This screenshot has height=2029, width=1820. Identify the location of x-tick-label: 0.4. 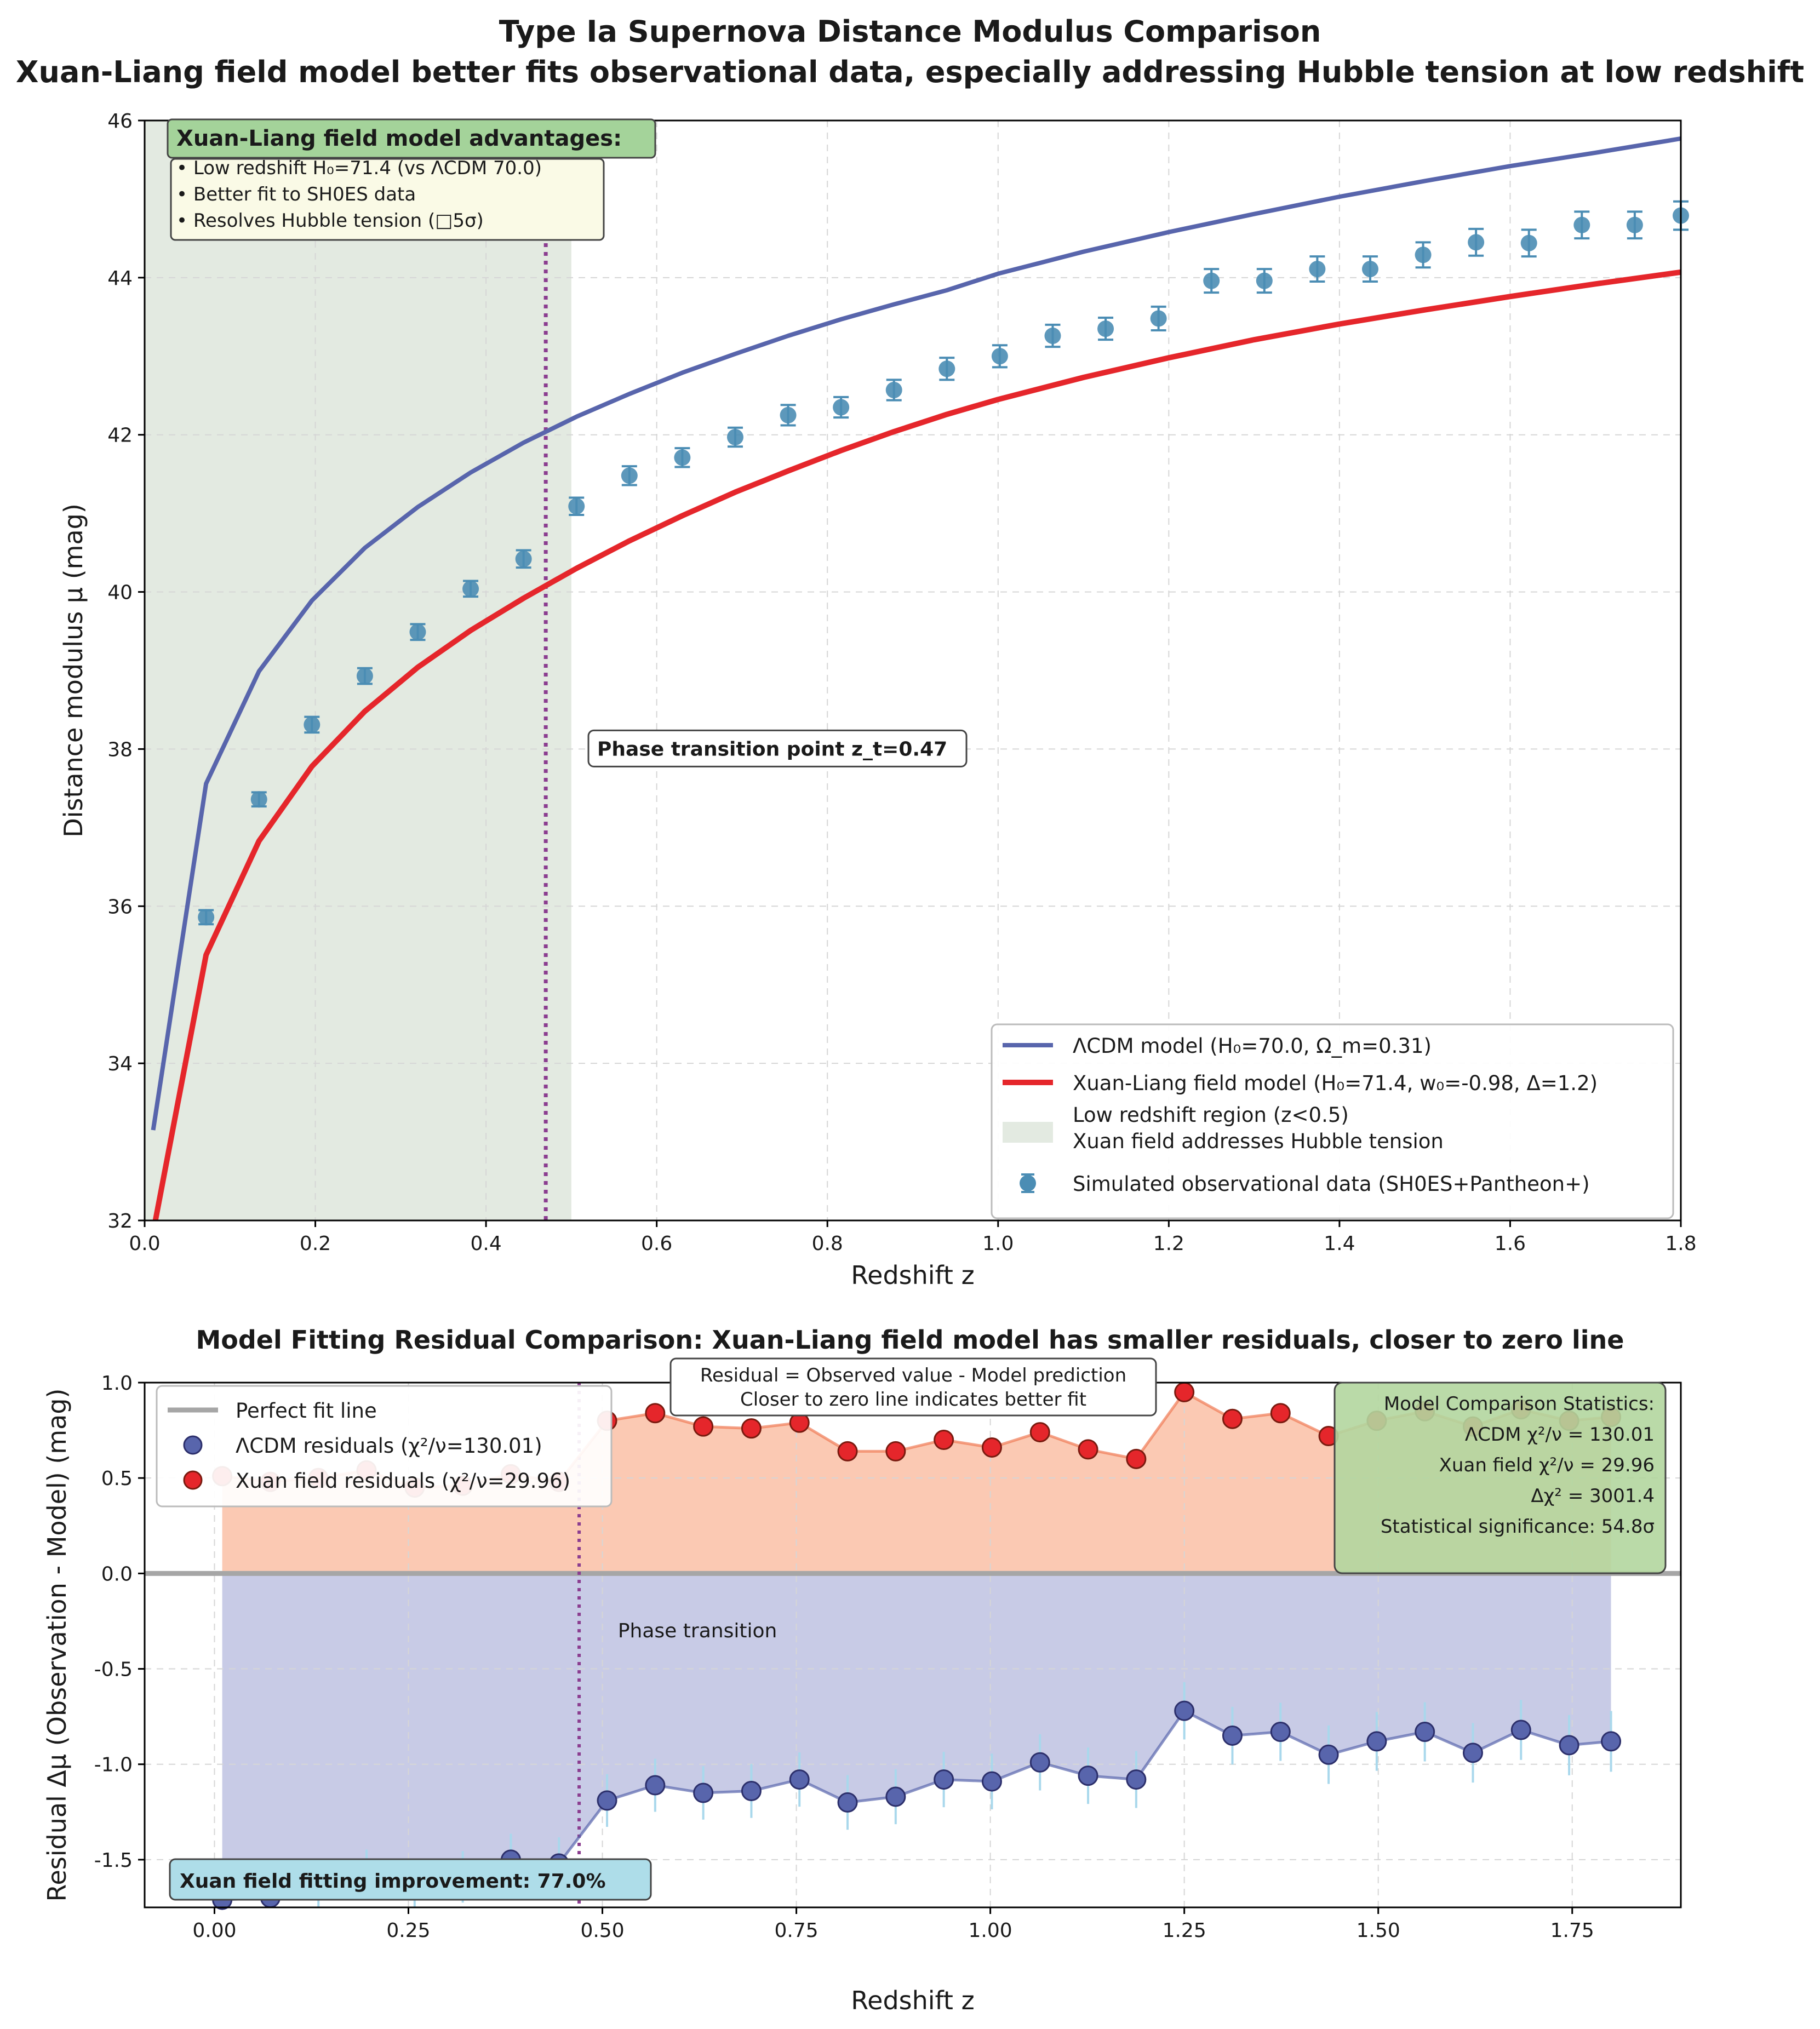
(486, 1244).